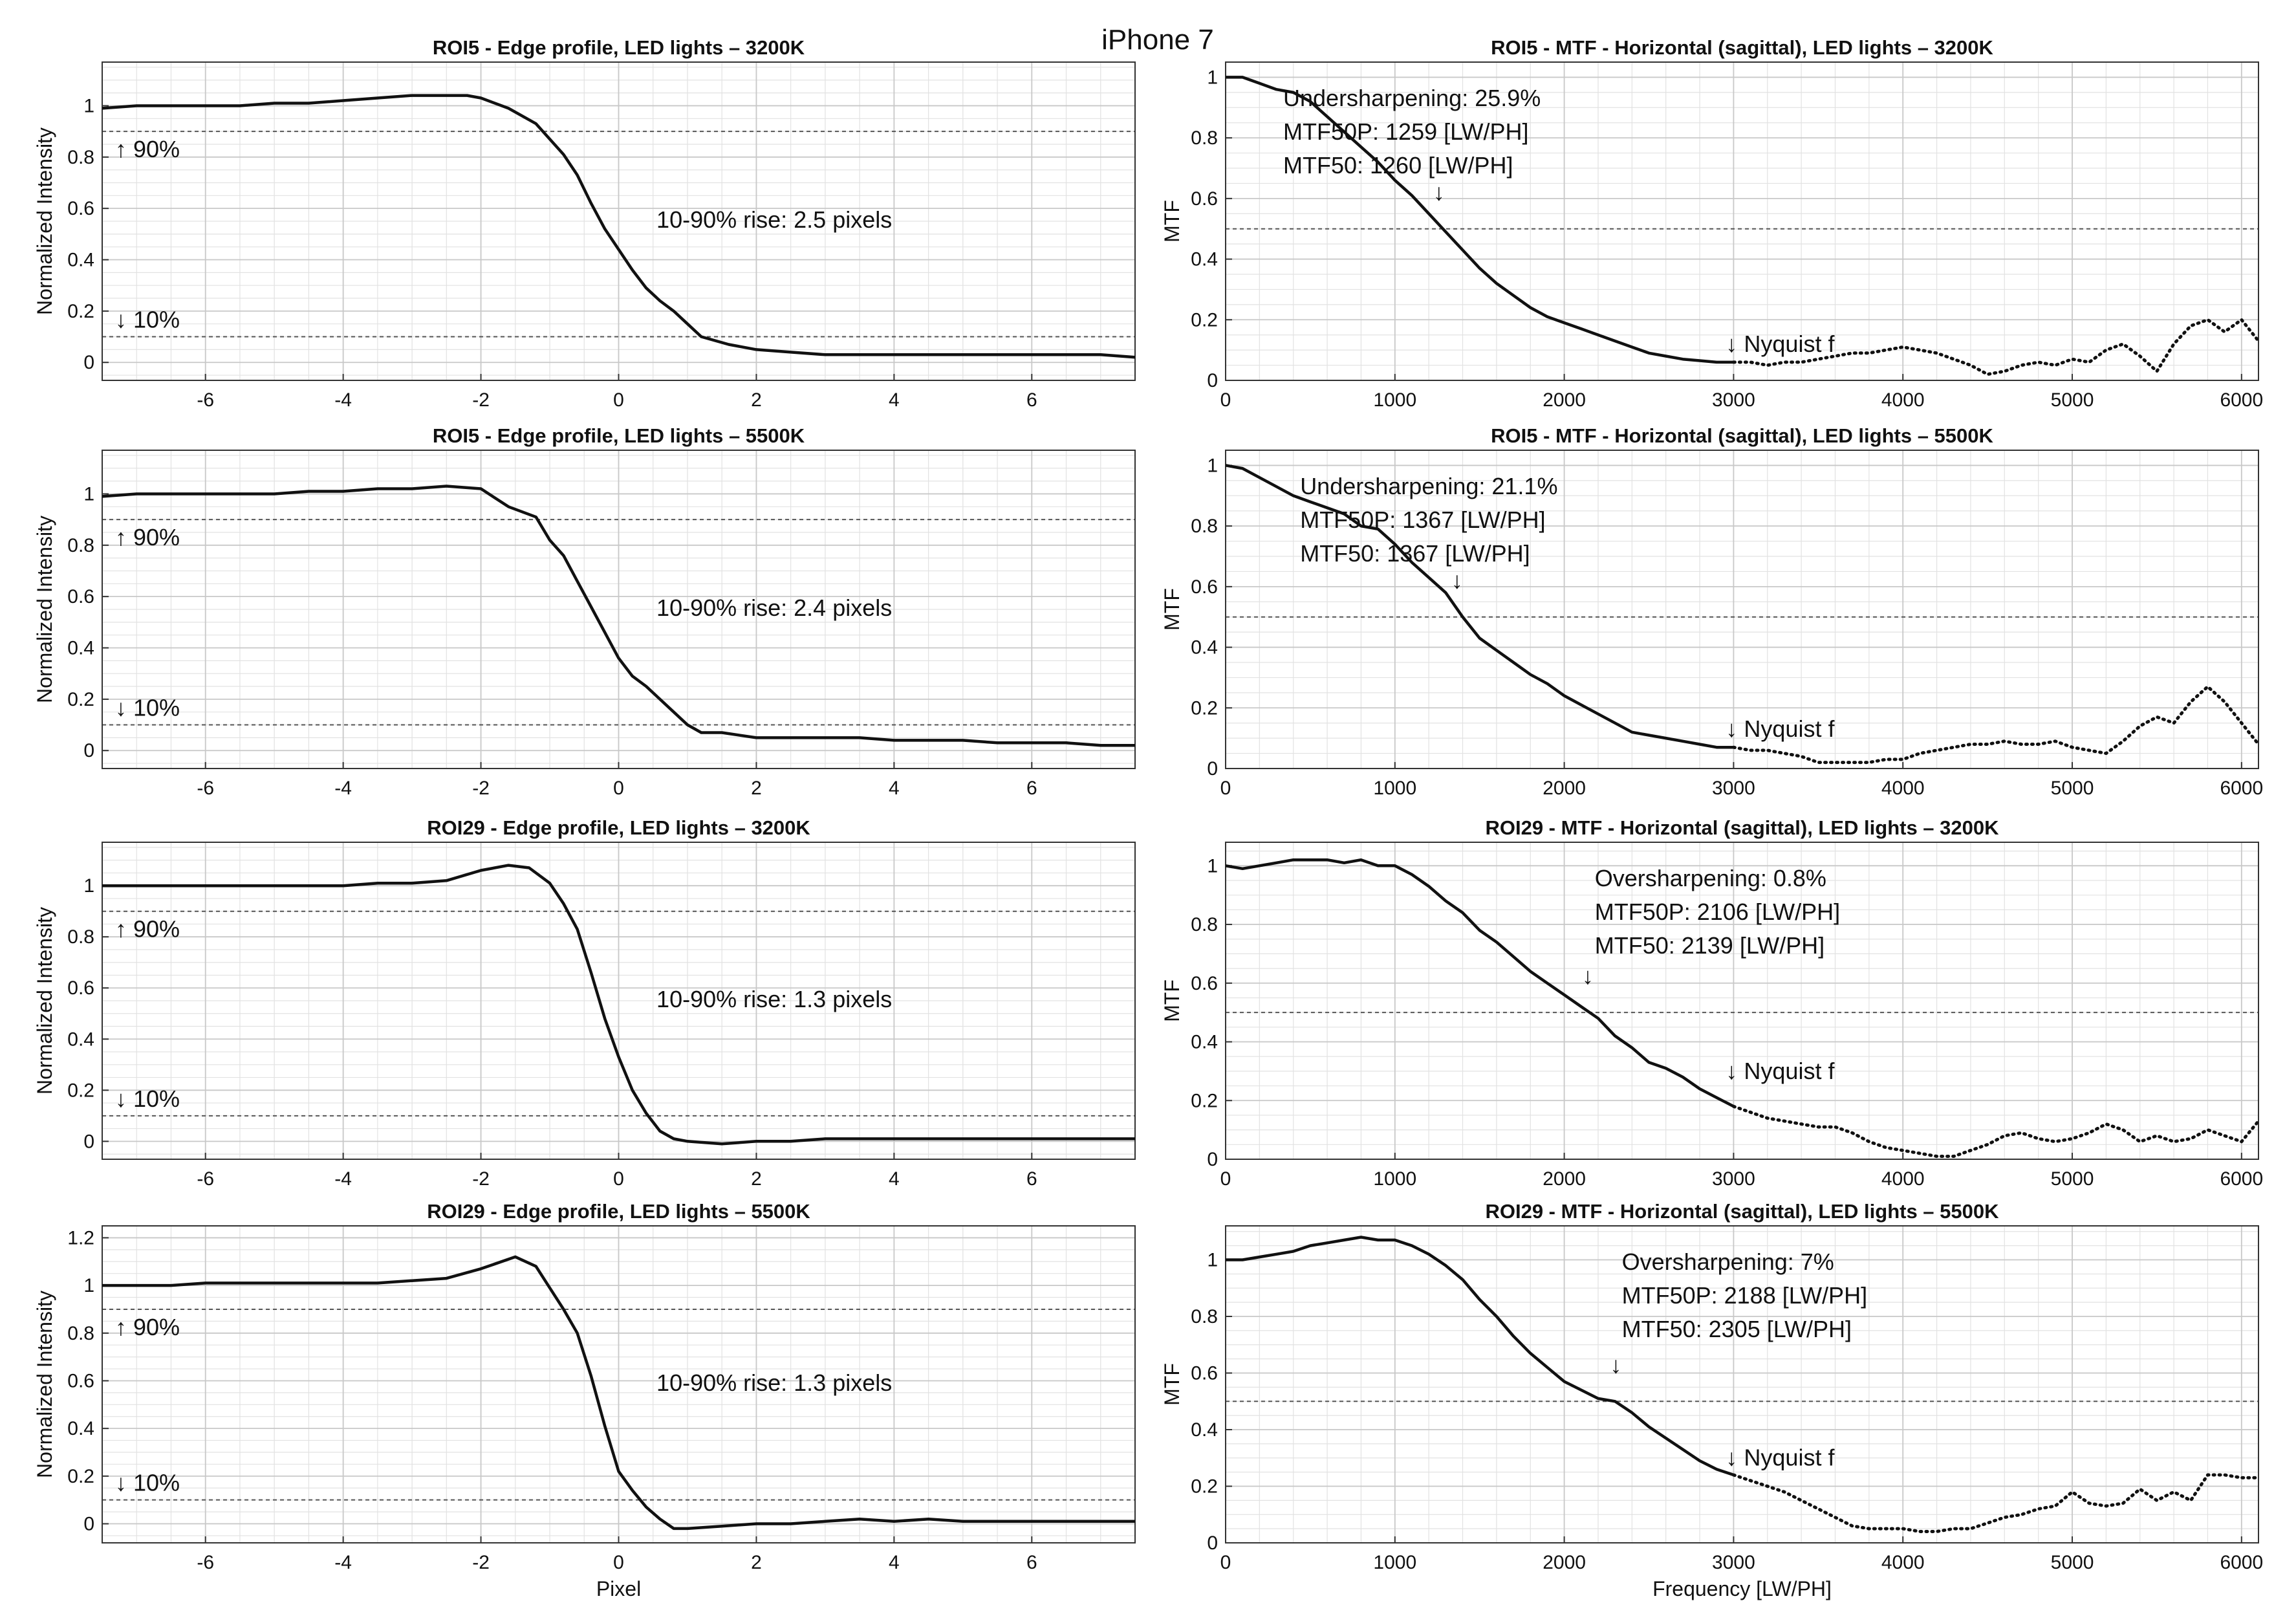 The width and height of the screenshot is (2296, 1614). I want to click on label-90-percent: ↑ 90%, so click(147, 537).